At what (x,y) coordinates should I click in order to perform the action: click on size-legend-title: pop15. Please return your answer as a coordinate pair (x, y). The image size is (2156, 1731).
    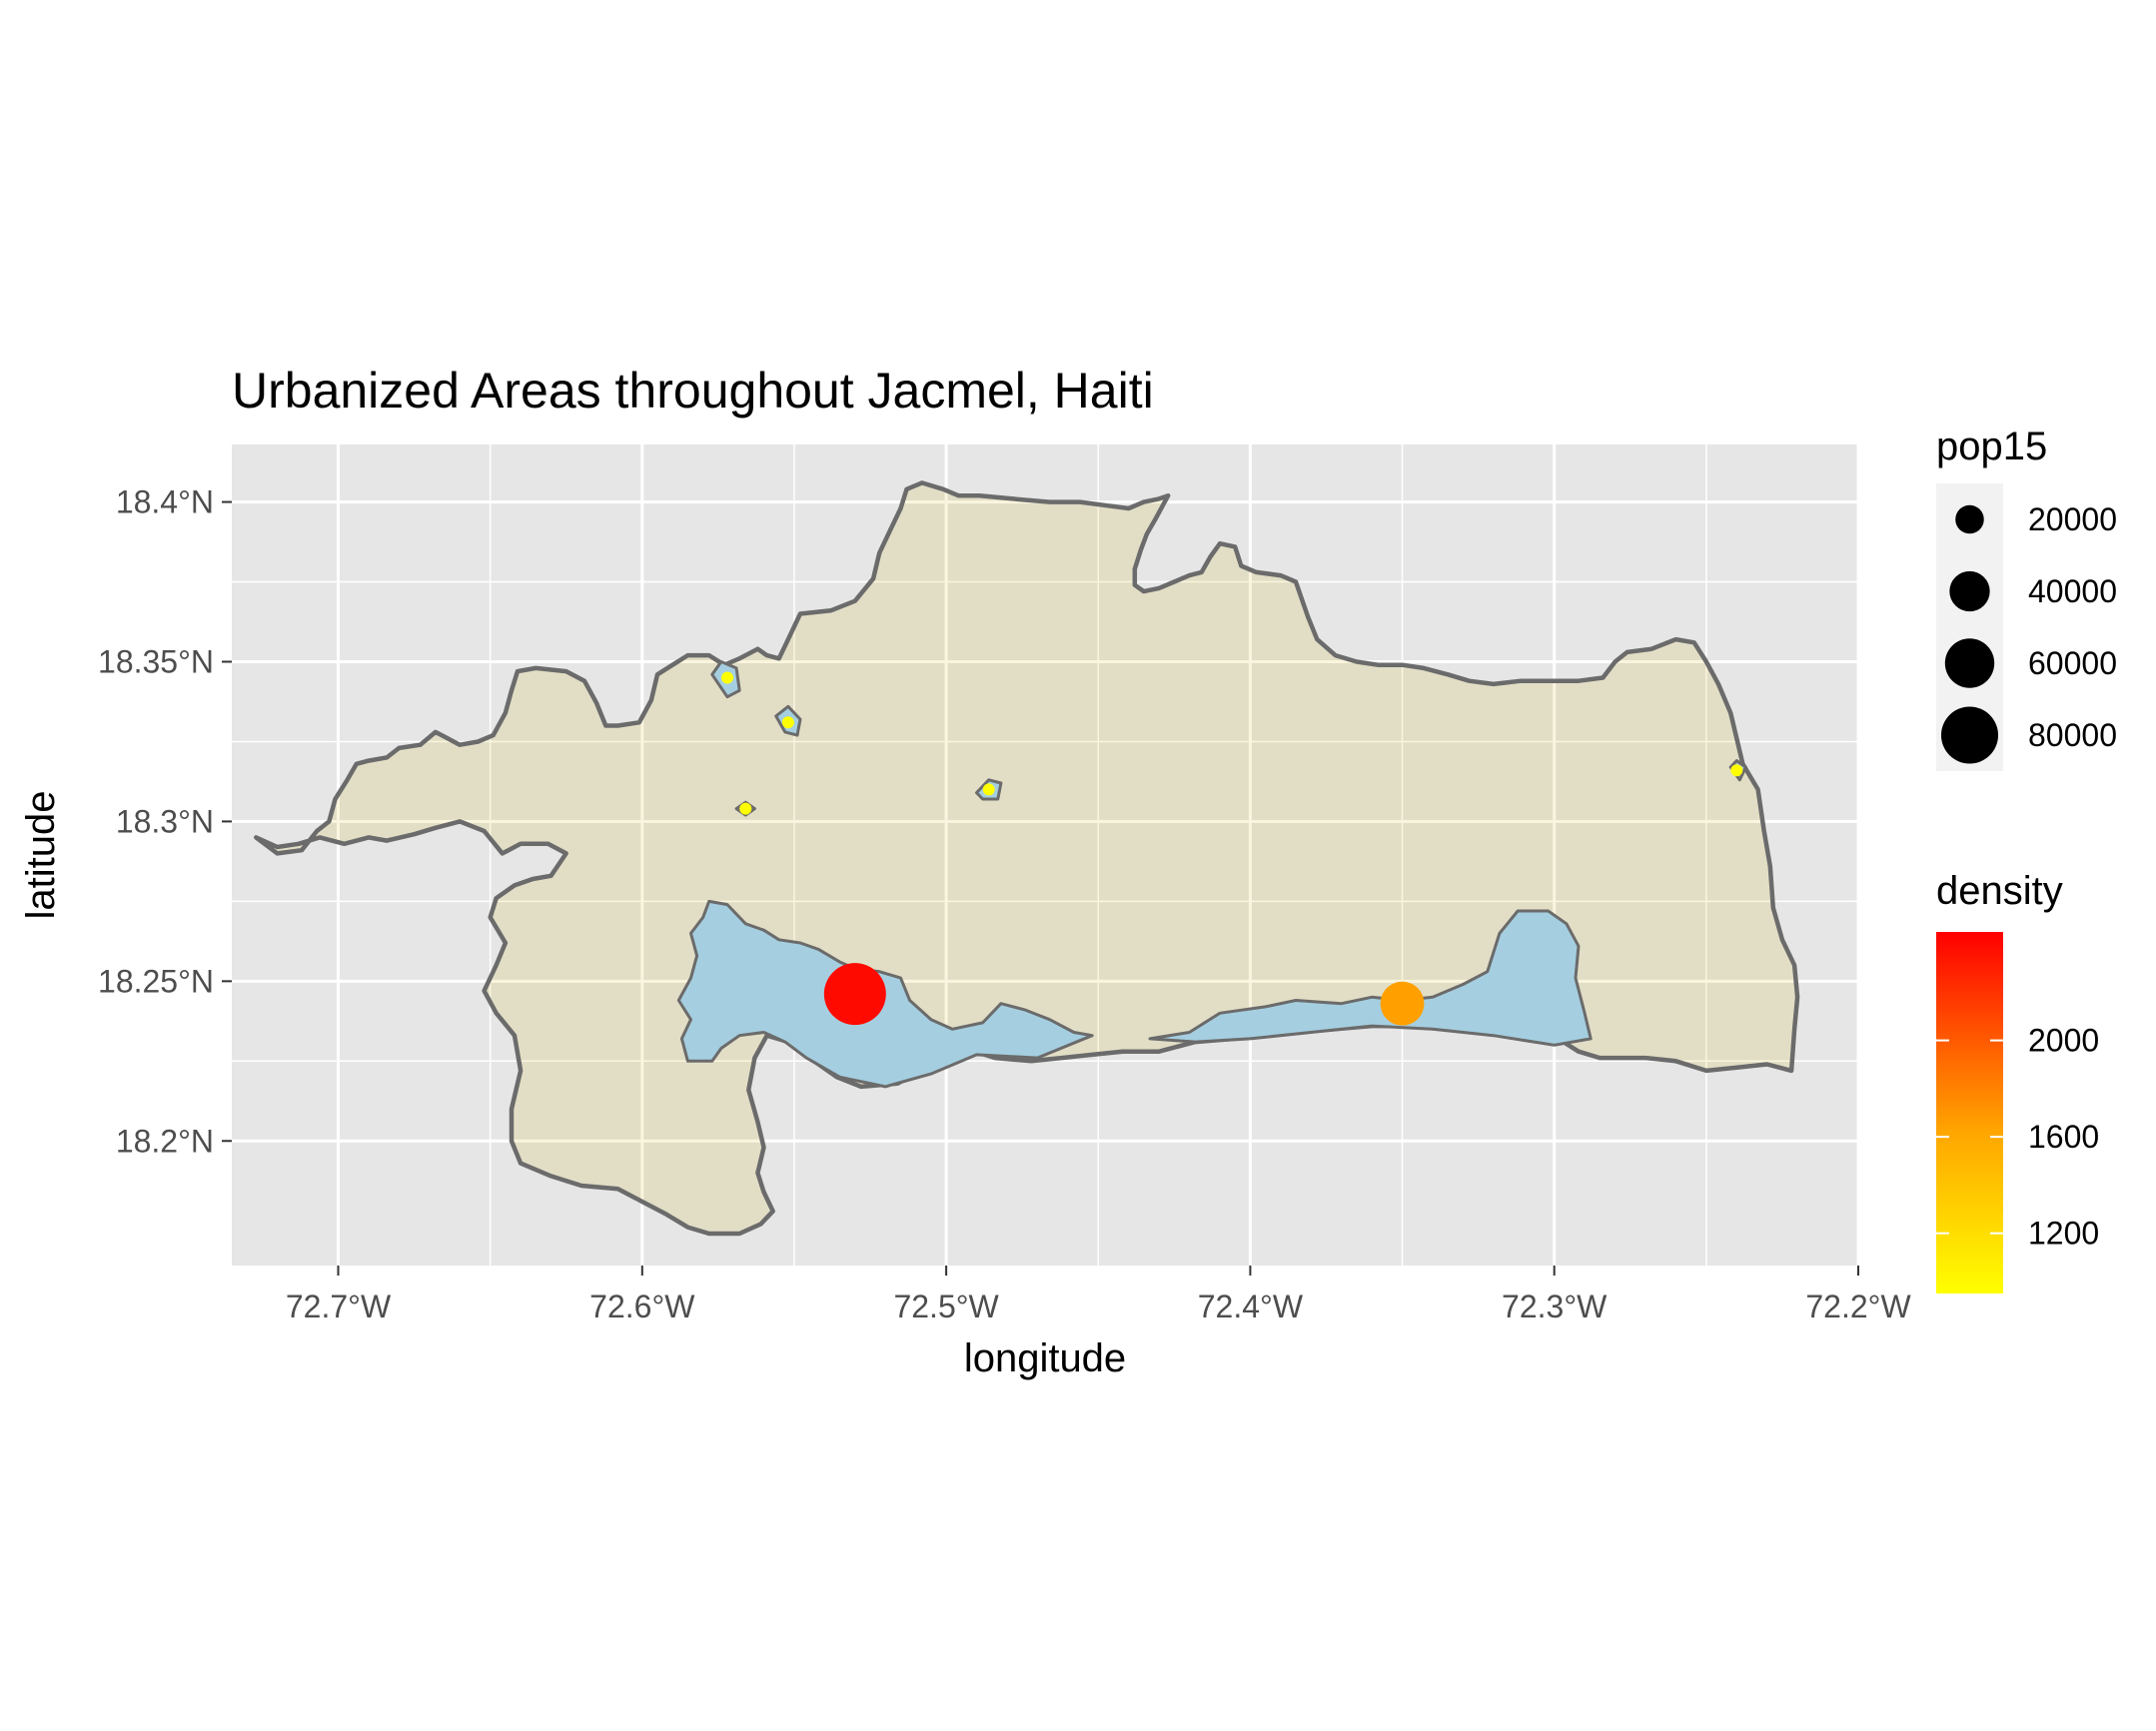
    Looking at the image, I should click on (1992, 446).